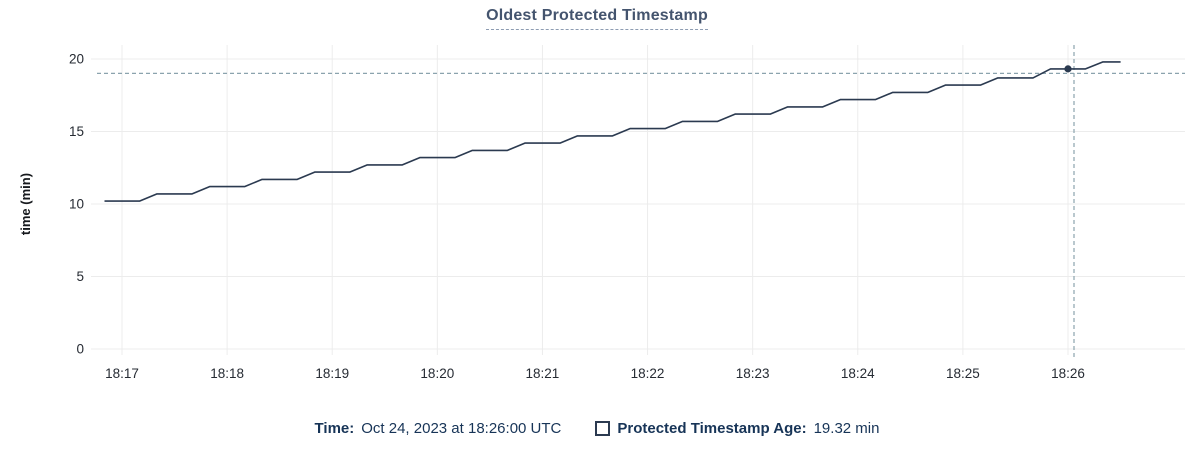 This screenshot has width=1194, height=466. I want to click on chart-title-row: Oldest Protected Timestamp, so click(597, 18).